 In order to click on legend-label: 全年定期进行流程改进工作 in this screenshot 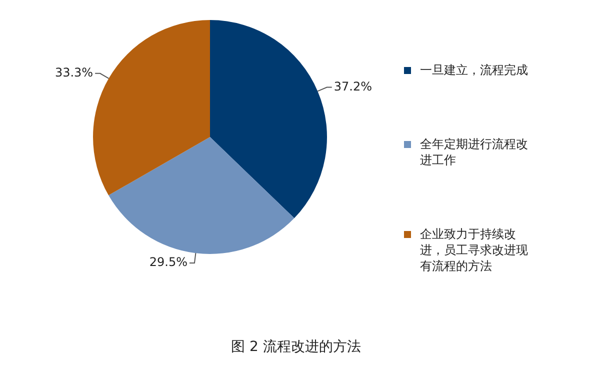, I will do `click(474, 152)`.